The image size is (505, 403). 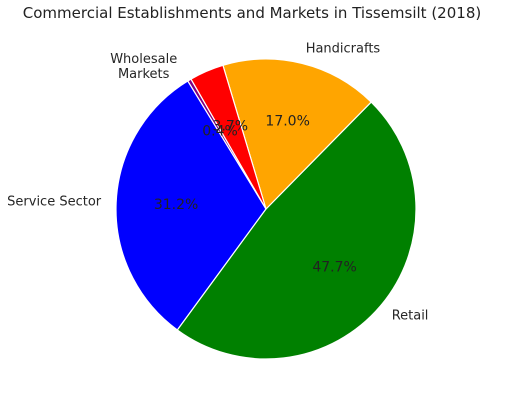 What do you see at coordinates (343, 48) in the screenshot?
I see `slice-label-handicrafts: Handicrafts` at bounding box center [343, 48].